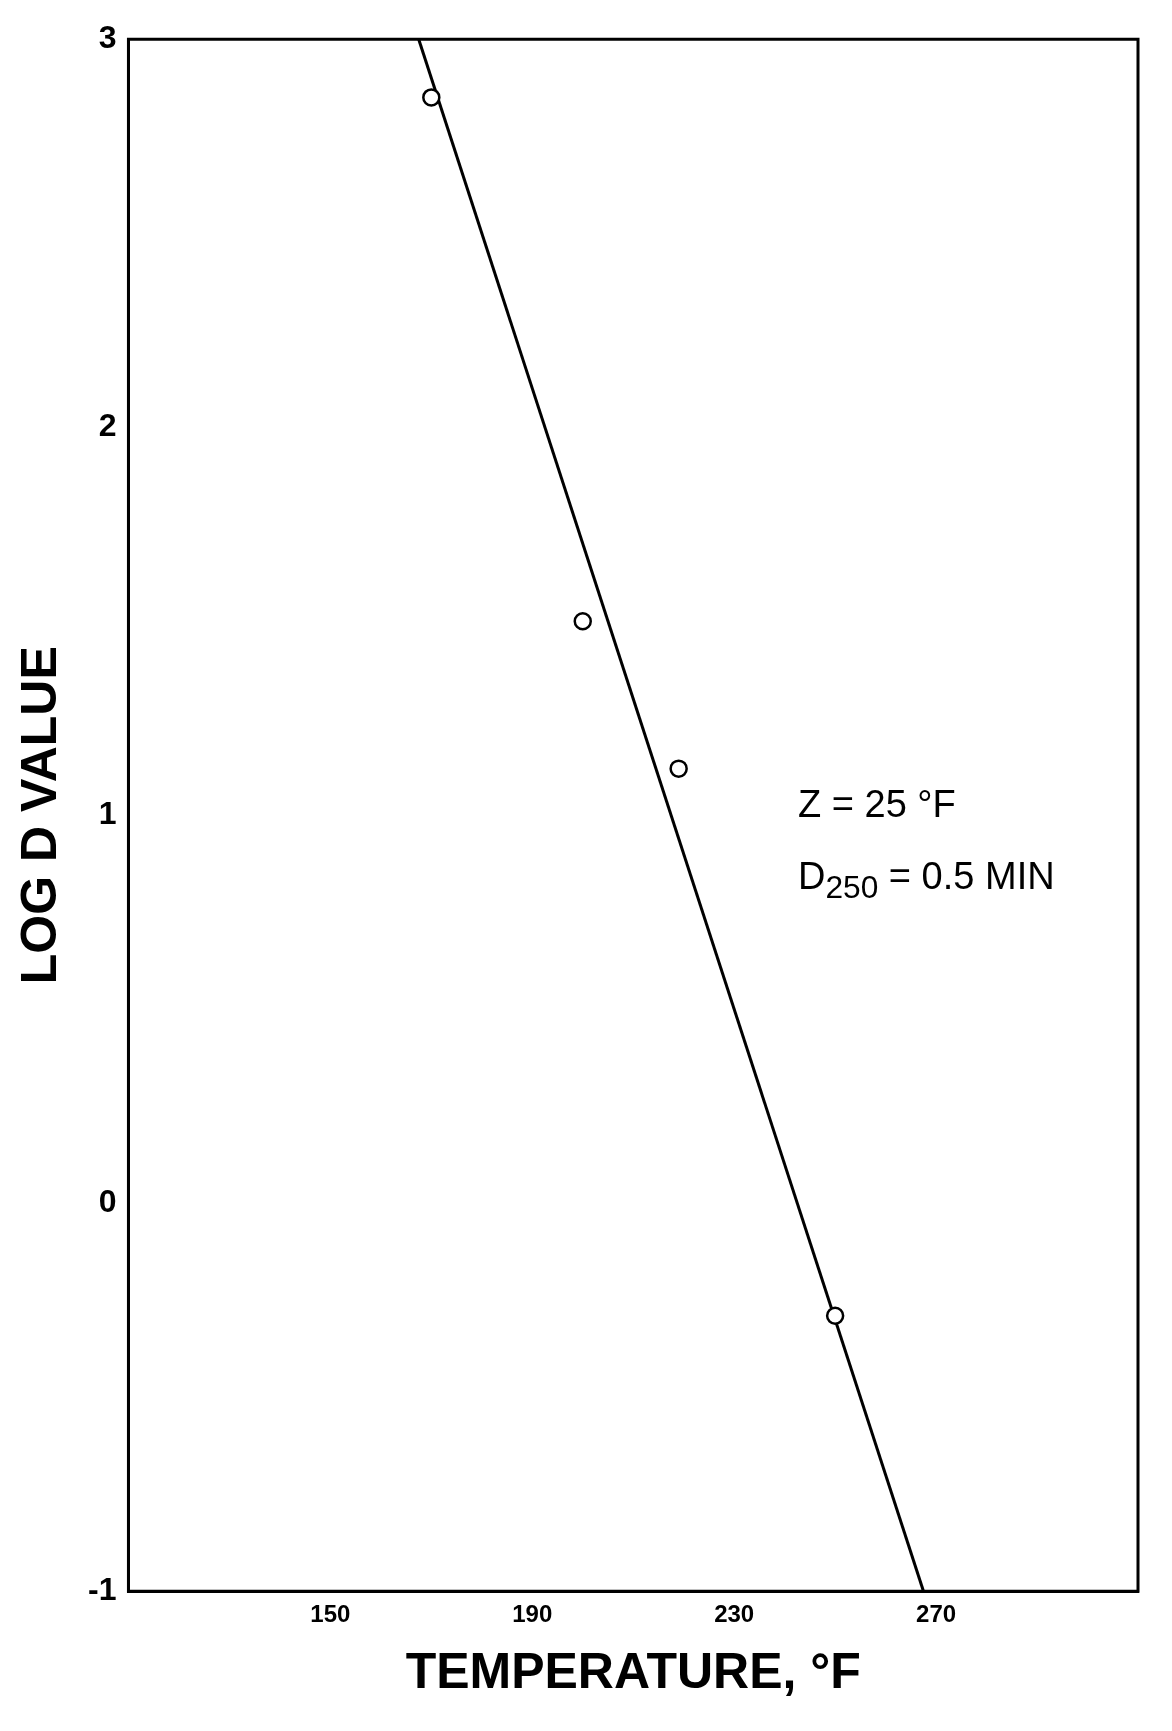 The width and height of the screenshot is (1172, 1731). I want to click on x-tick-label: 190, so click(532, 1614).